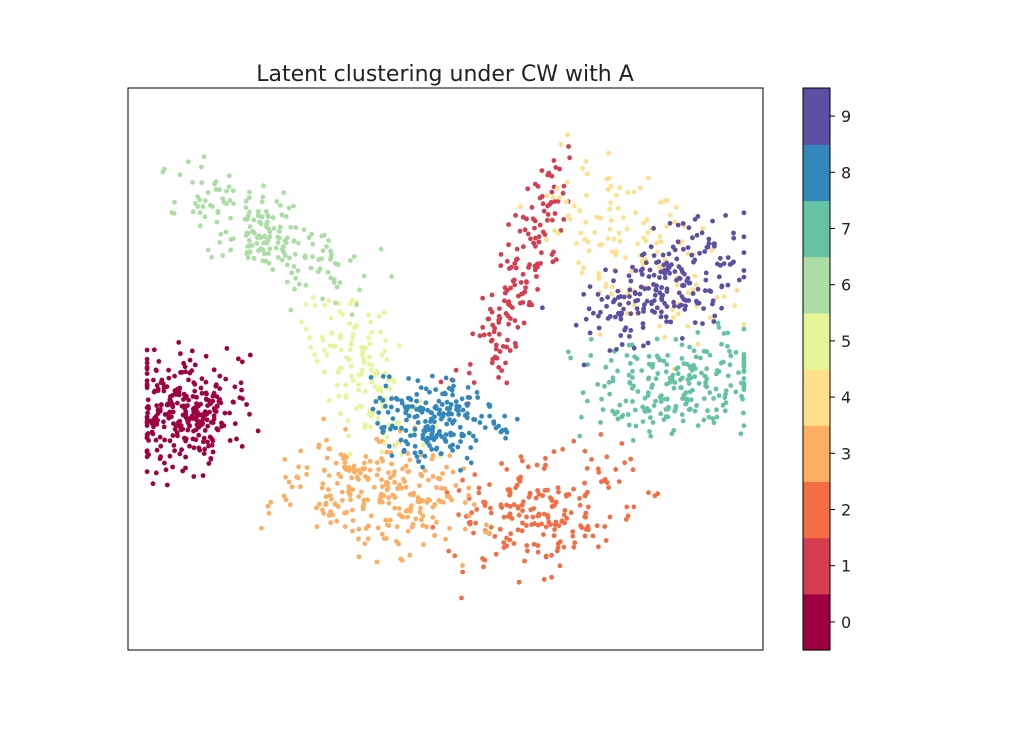 The image size is (1024, 731). I want to click on colorbar-tick-label: 4, so click(846, 397).